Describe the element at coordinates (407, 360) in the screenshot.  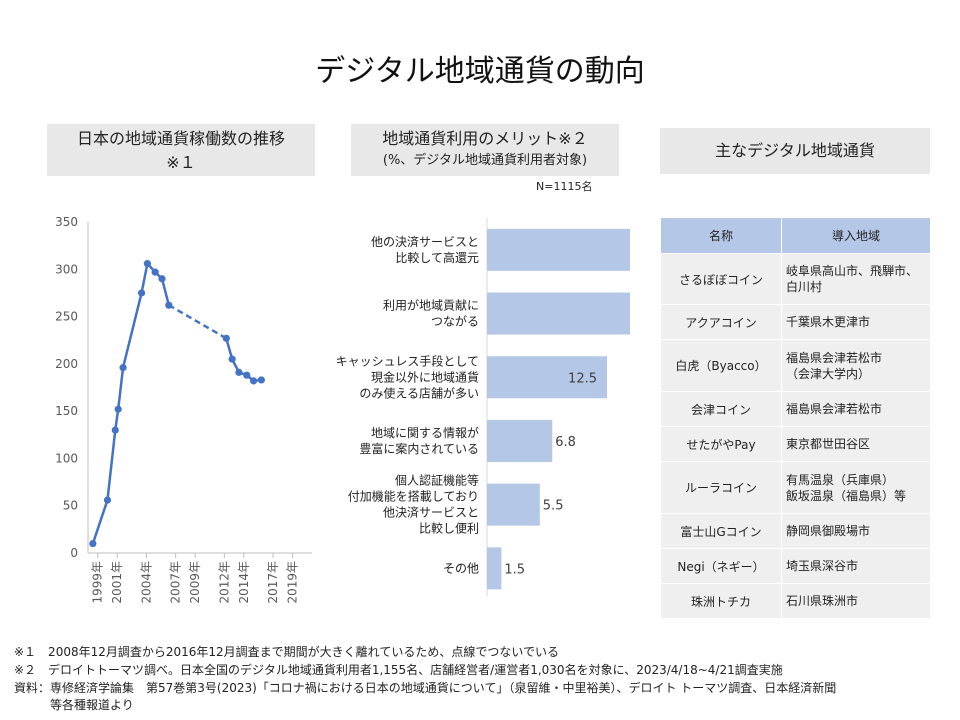
I see `category-label: キャッシュレス手段として` at that location.